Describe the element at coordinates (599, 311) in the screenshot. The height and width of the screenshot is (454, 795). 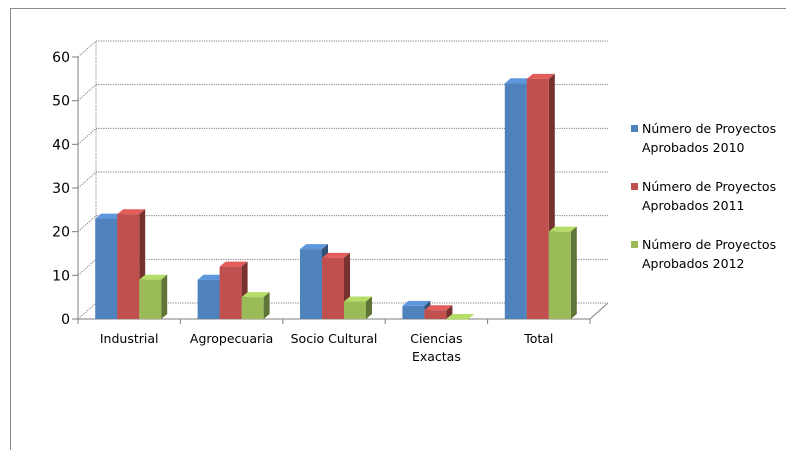
I see `floor-edge` at that location.